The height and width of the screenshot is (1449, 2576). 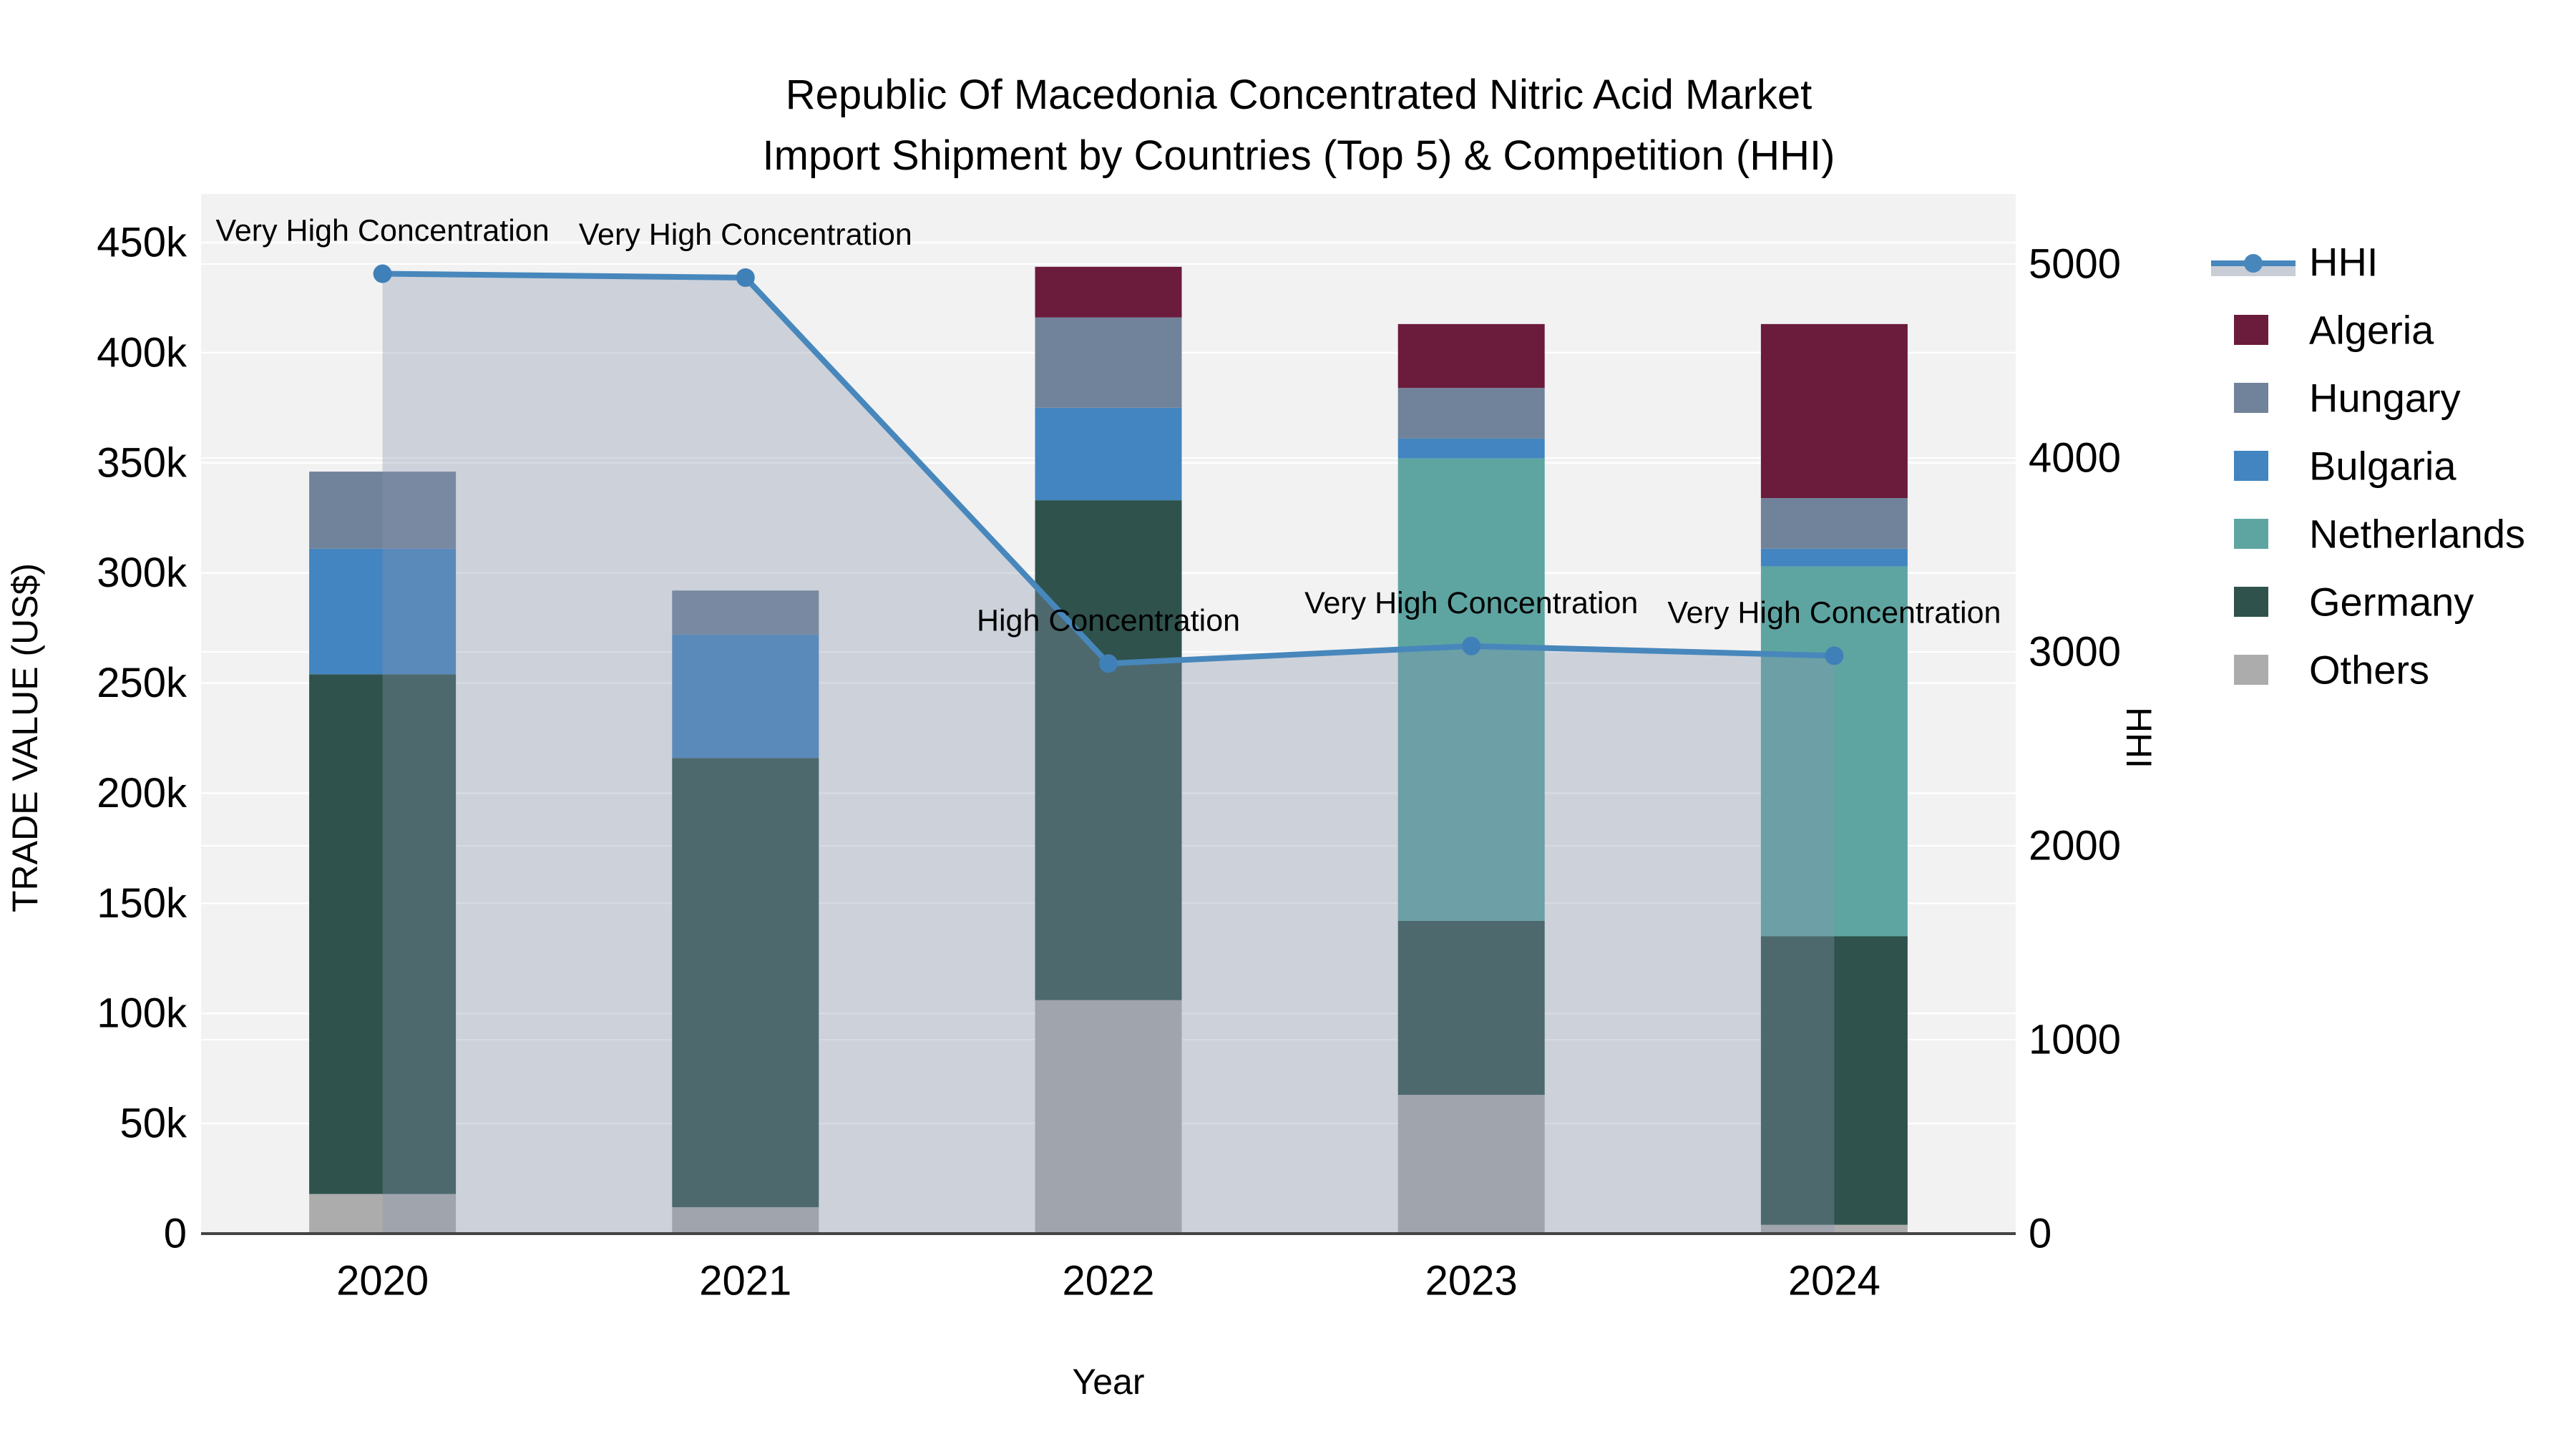 What do you see at coordinates (1834, 655) in the screenshot?
I see `hhi-marker-2024` at bounding box center [1834, 655].